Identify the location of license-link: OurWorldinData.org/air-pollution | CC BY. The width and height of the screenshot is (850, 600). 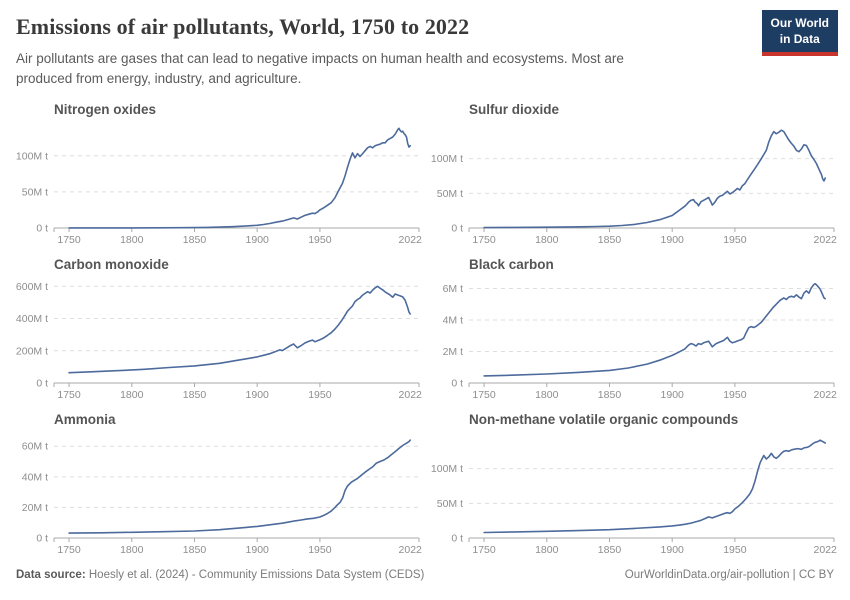
(729, 574).